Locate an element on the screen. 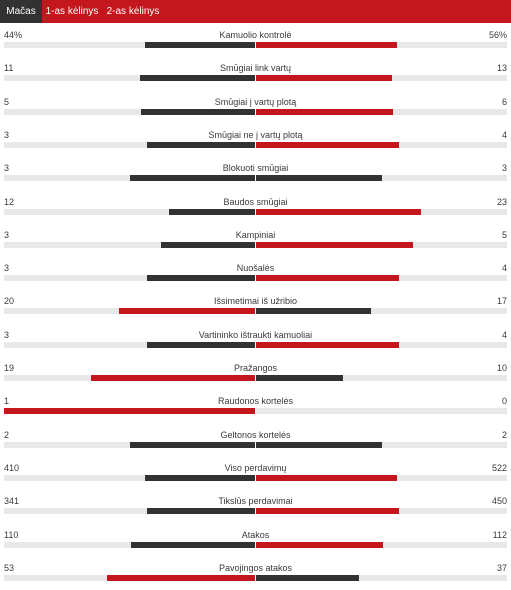 The height and width of the screenshot is (590, 511). stat-home-value: 53 is located at coordinates (9, 567).